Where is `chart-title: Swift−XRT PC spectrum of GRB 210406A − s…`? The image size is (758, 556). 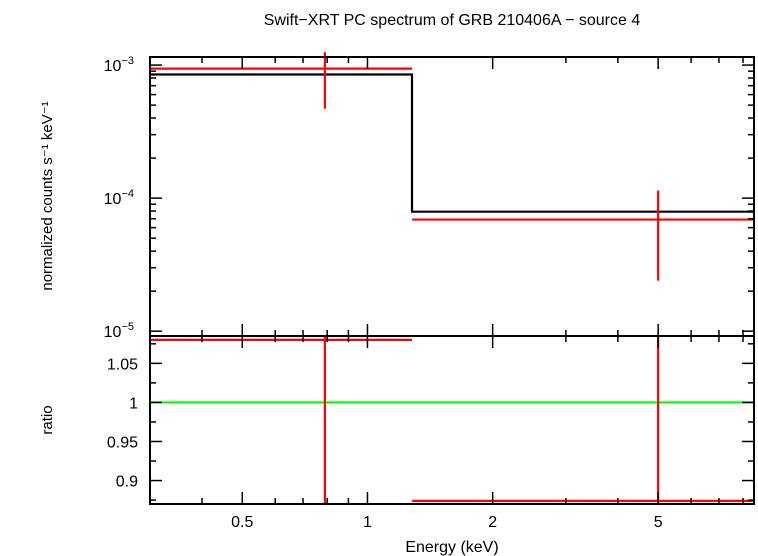 chart-title: Swift−XRT PC spectrum of GRB 210406A − s… is located at coordinates (452, 20).